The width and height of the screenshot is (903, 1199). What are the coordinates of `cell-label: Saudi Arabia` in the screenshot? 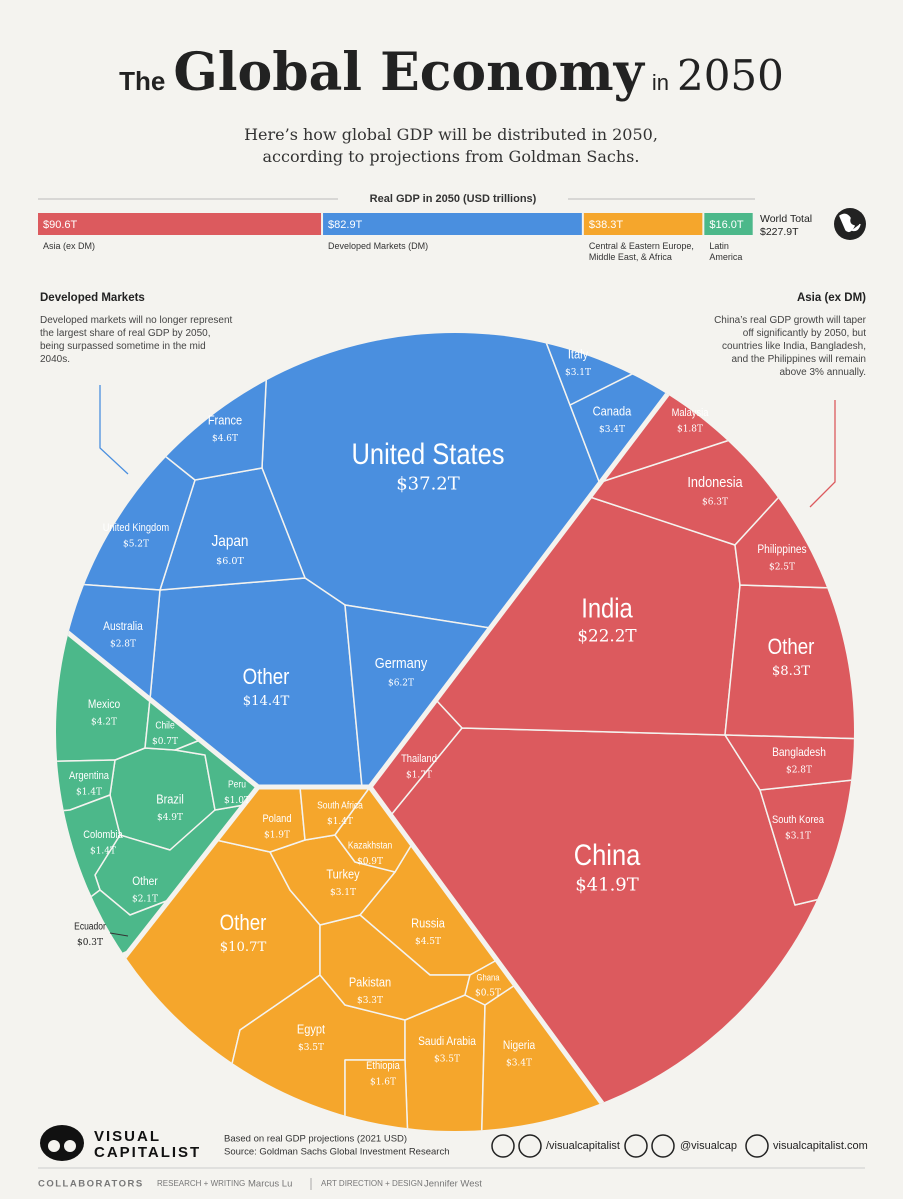 It's located at (447, 1041).